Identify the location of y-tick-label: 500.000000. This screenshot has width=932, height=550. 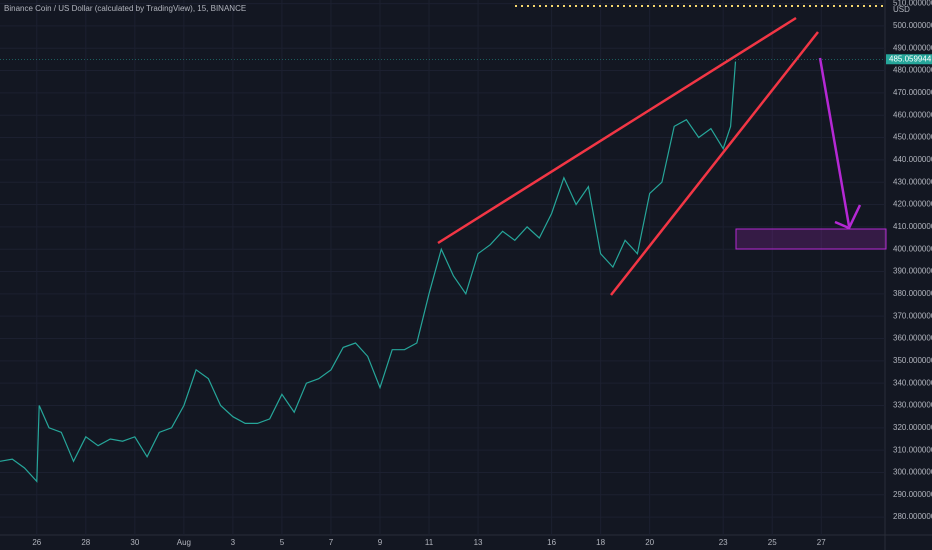
(912, 25).